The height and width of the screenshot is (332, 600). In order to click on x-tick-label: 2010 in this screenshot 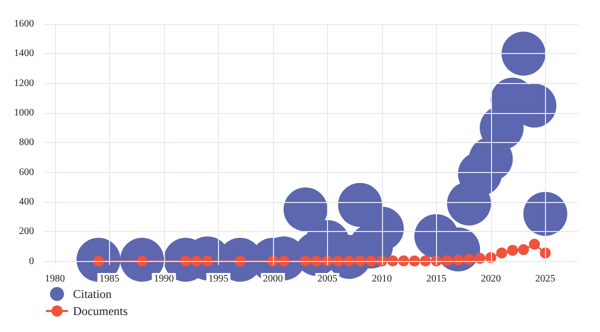, I will do `click(382, 279)`.